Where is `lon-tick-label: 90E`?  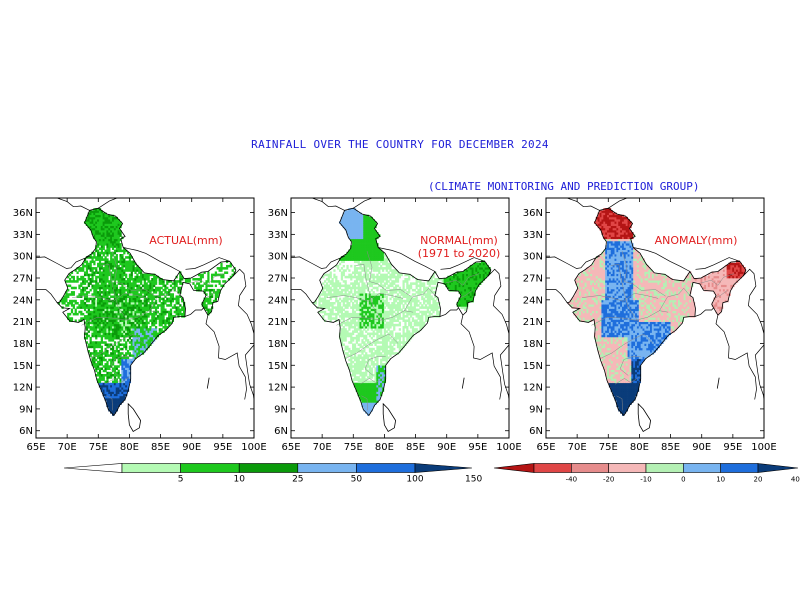 lon-tick-label: 90E is located at coordinates (446, 447).